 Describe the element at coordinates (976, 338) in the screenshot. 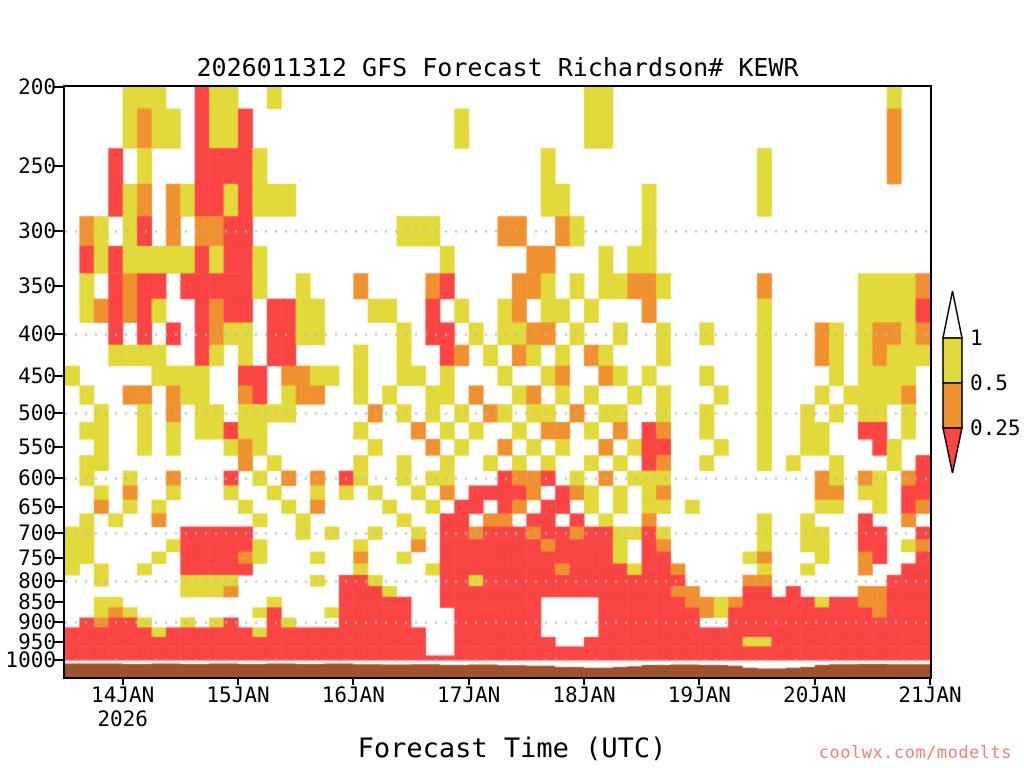

I see `colorbar-label-1: 1` at that location.